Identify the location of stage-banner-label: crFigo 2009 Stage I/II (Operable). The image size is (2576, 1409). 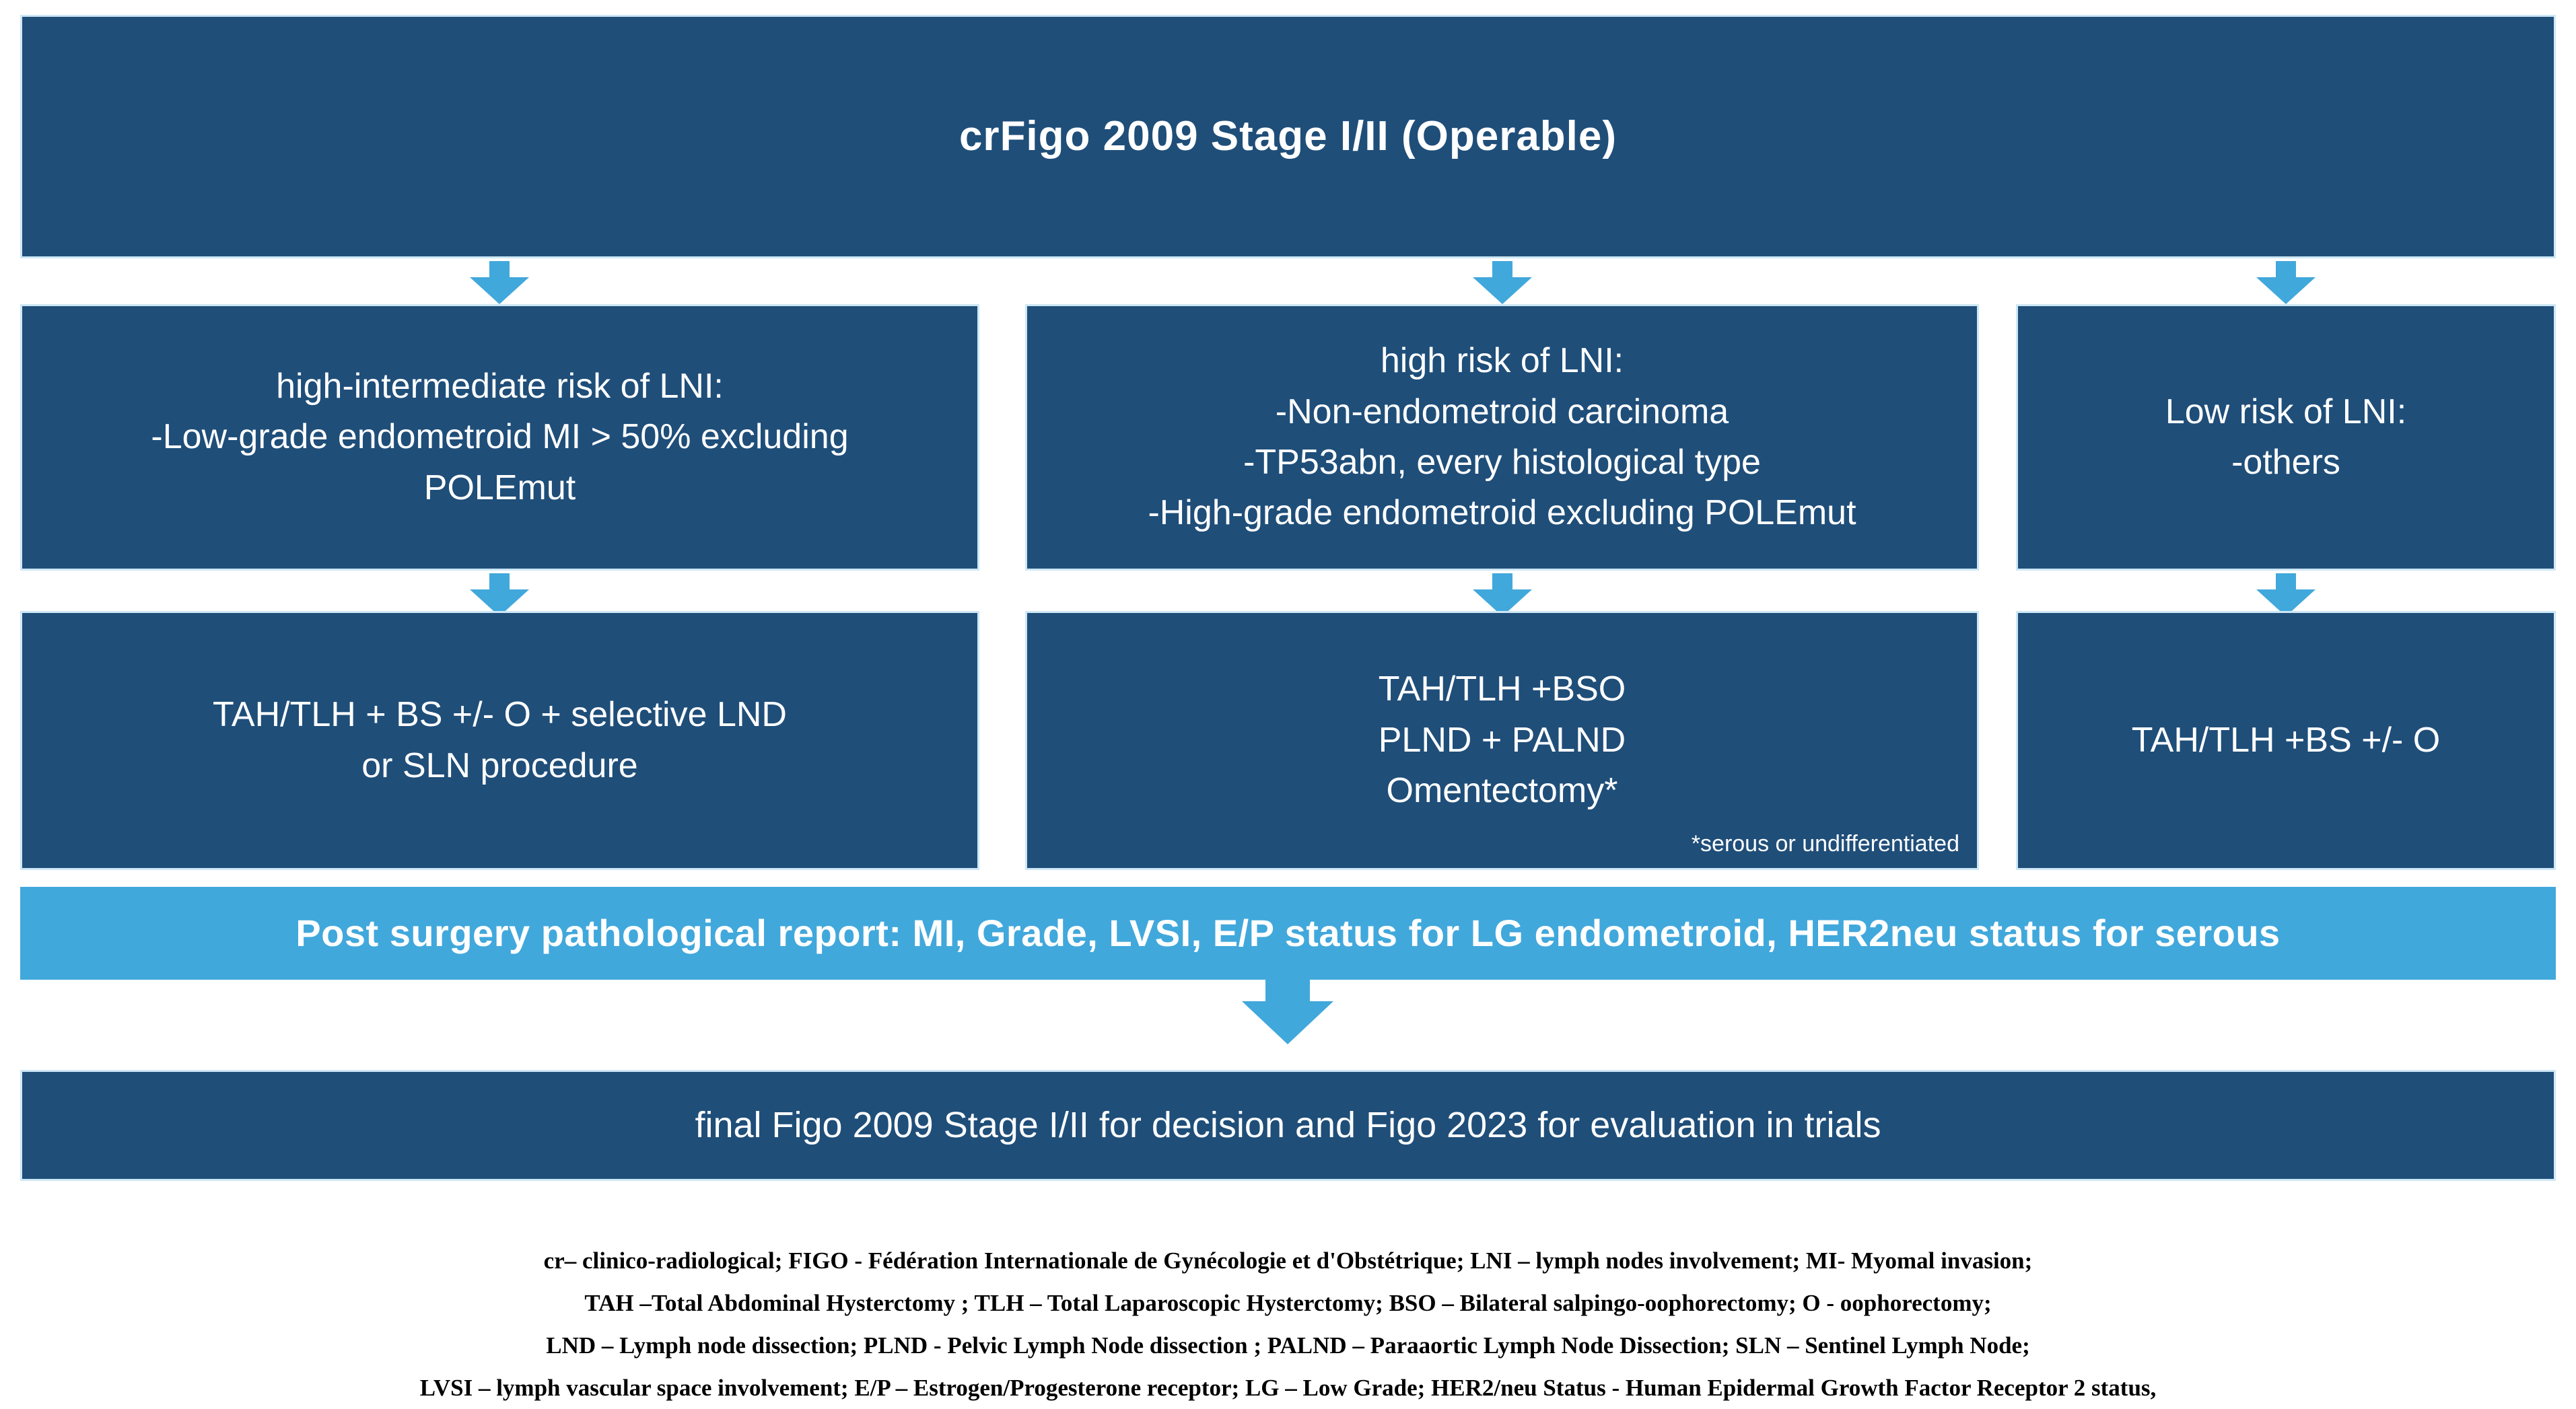
(1288, 136).